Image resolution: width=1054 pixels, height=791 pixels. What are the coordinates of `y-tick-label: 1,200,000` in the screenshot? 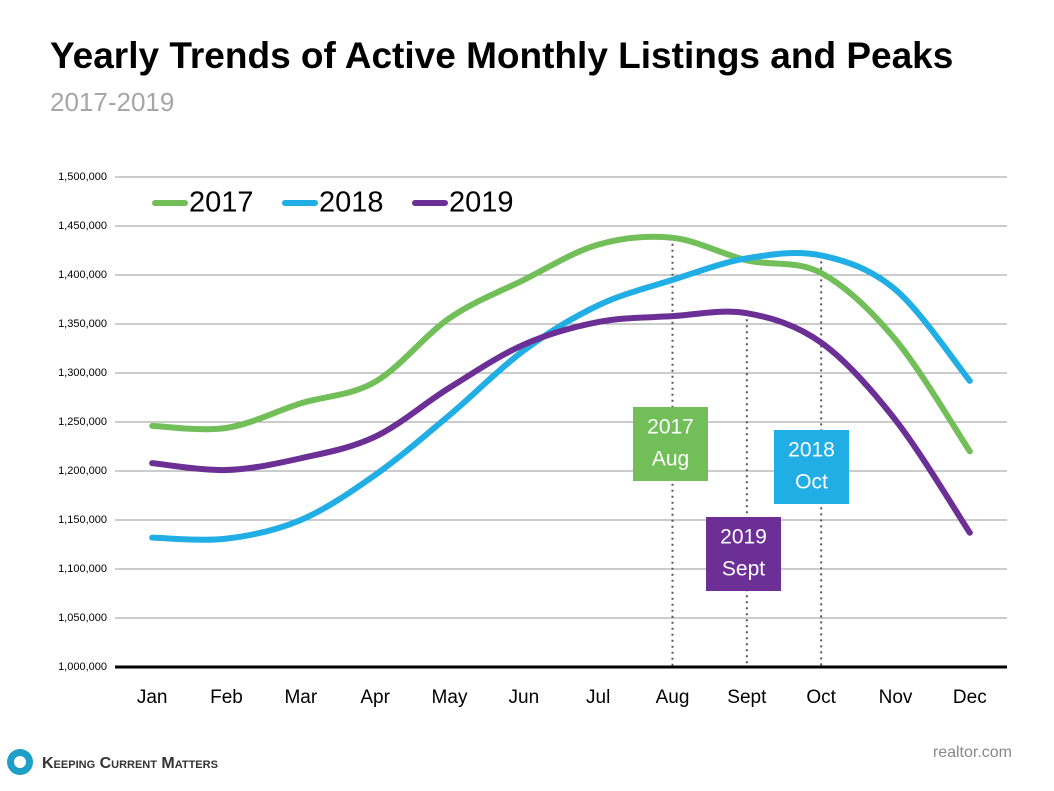 It's located at (82, 471).